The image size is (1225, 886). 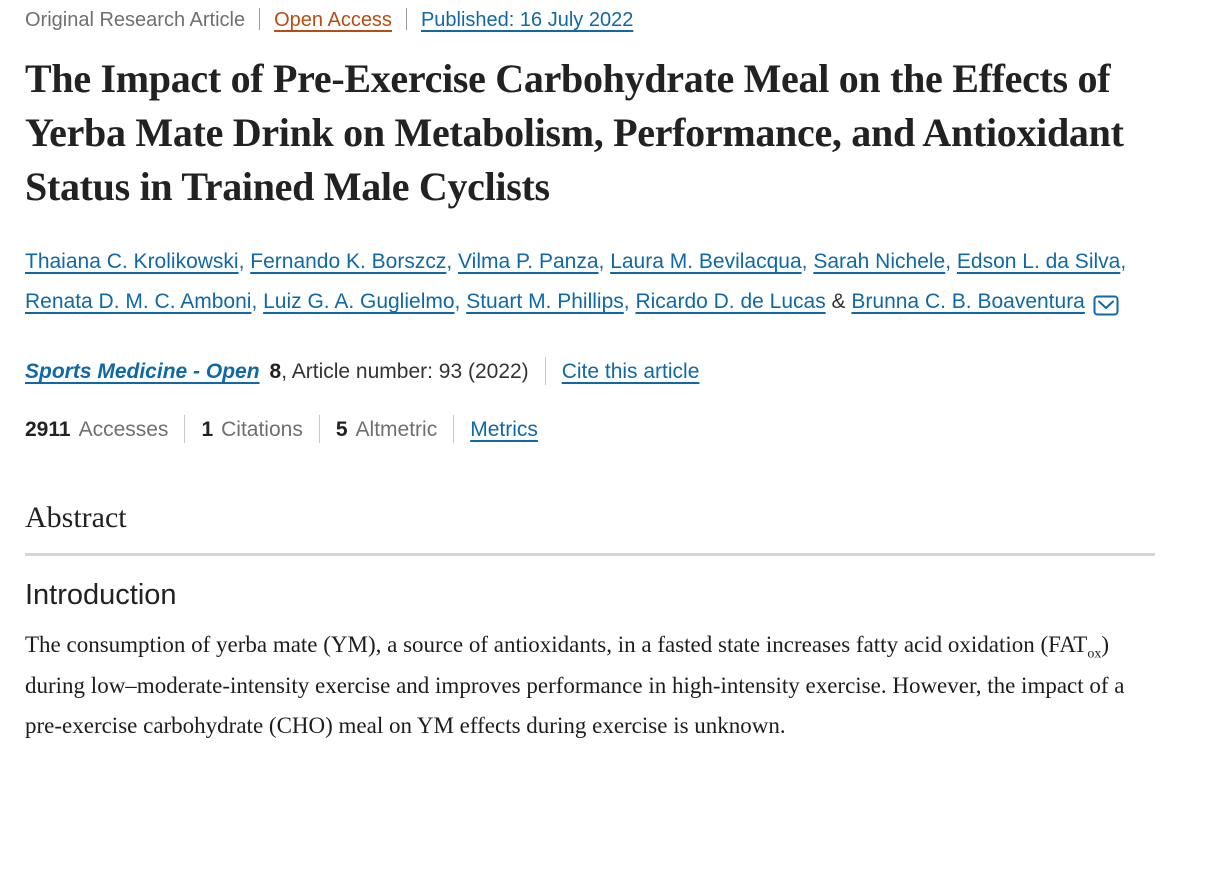 I want to click on cite-article-link: Cite this article, so click(x=630, y=371).